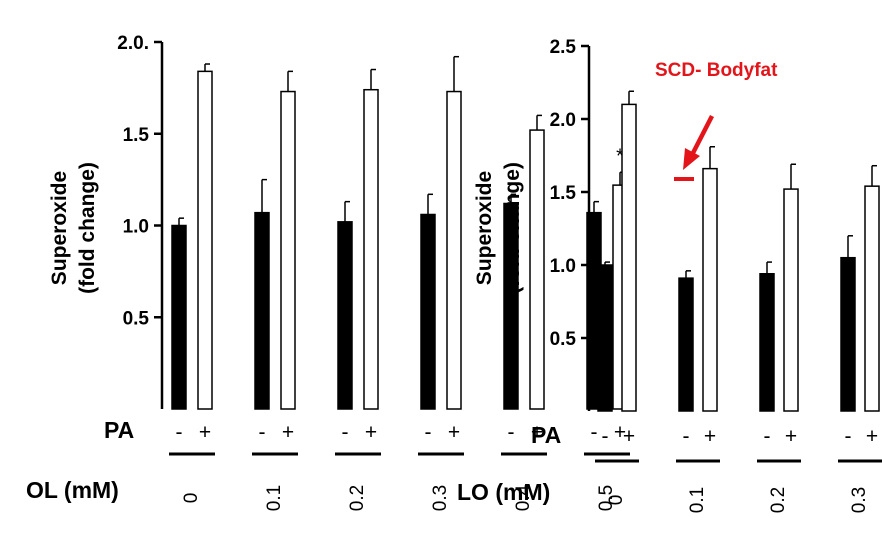  Describe the element at coordinates (563, 120) in the screenshot. I see `y-tick-label: 2.0` at that location.